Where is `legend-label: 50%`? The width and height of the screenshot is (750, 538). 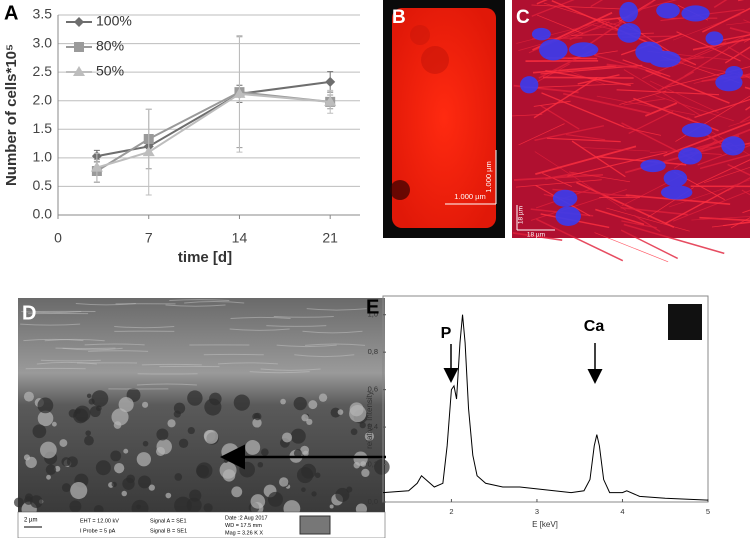 legend-label: 50% is located at coordinates (110, 71).